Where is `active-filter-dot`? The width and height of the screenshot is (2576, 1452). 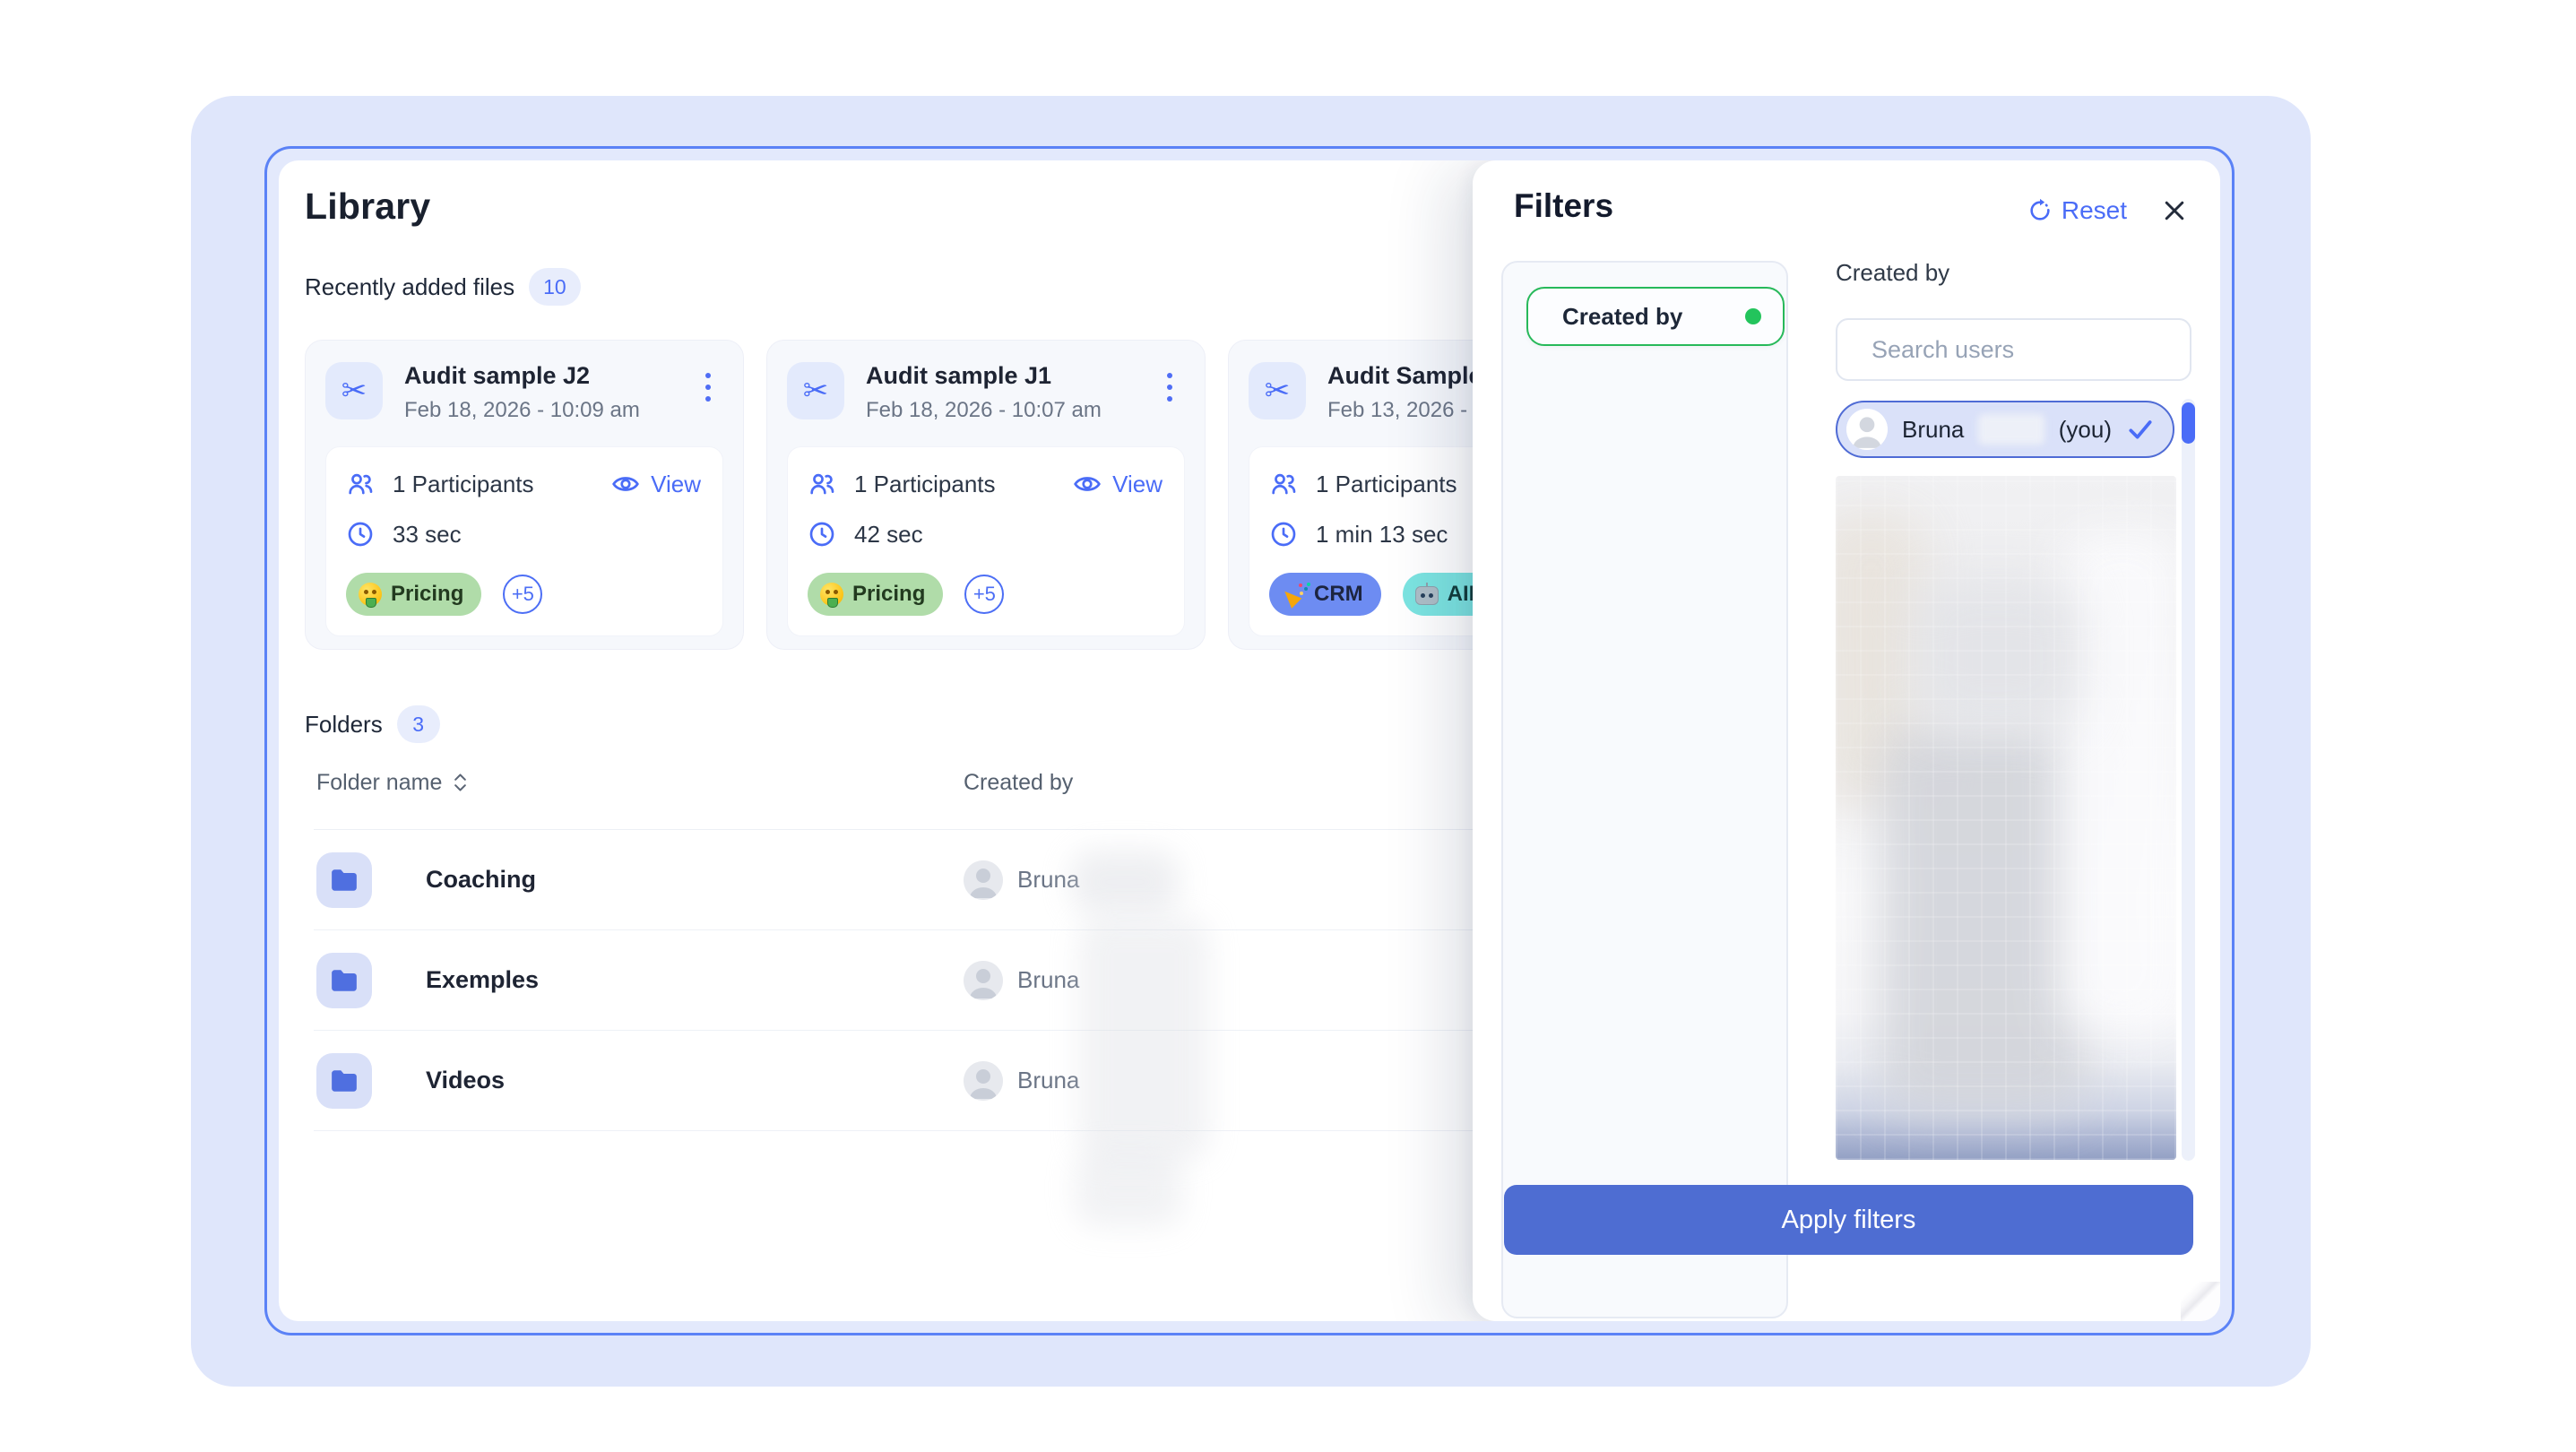
active-filter-dot is located at coordinates (1753, 316).